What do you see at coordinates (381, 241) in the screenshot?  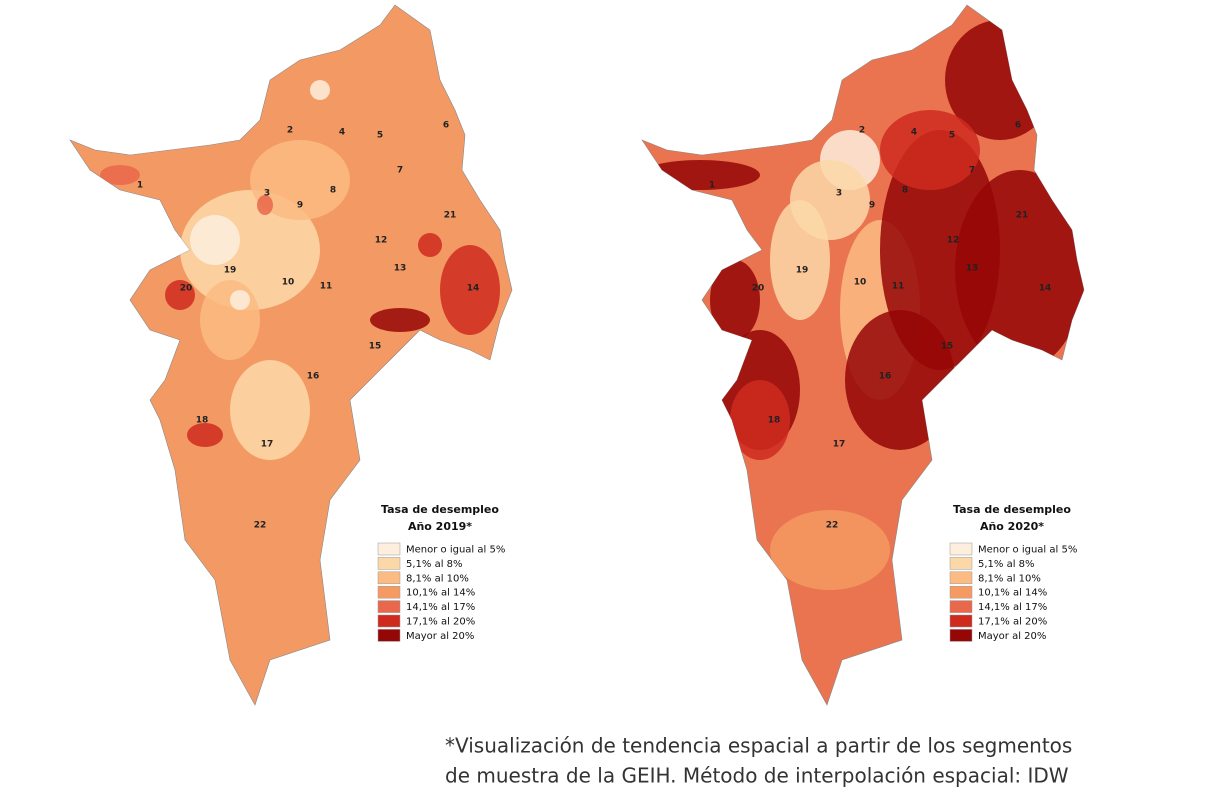 I see `district-label: 12` at bounding box center [381, 241].